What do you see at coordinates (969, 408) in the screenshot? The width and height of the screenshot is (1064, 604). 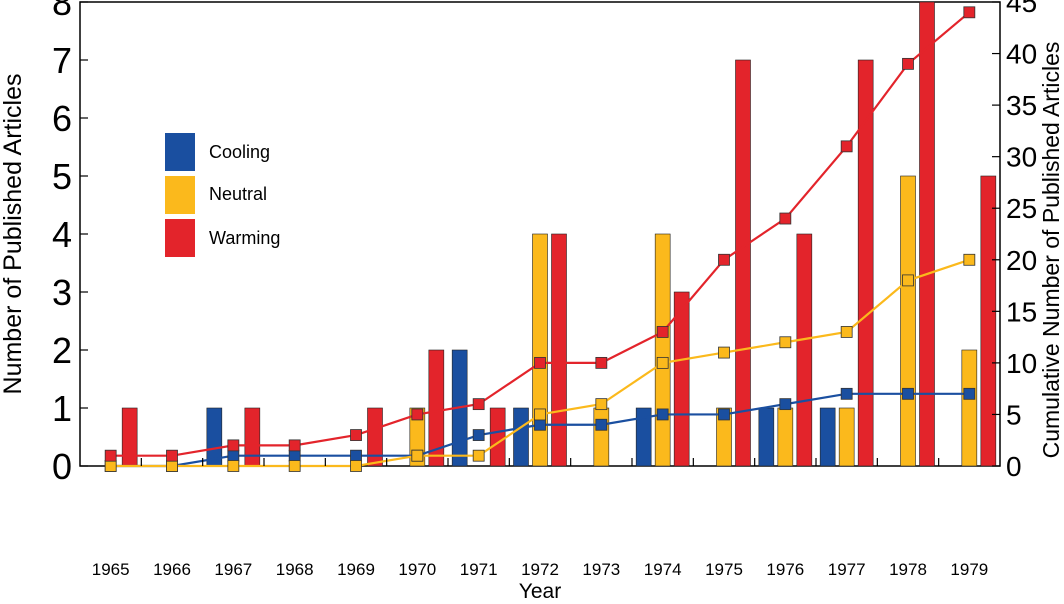 I see `bar-neutral-1979` at bounding box center [969, 408].